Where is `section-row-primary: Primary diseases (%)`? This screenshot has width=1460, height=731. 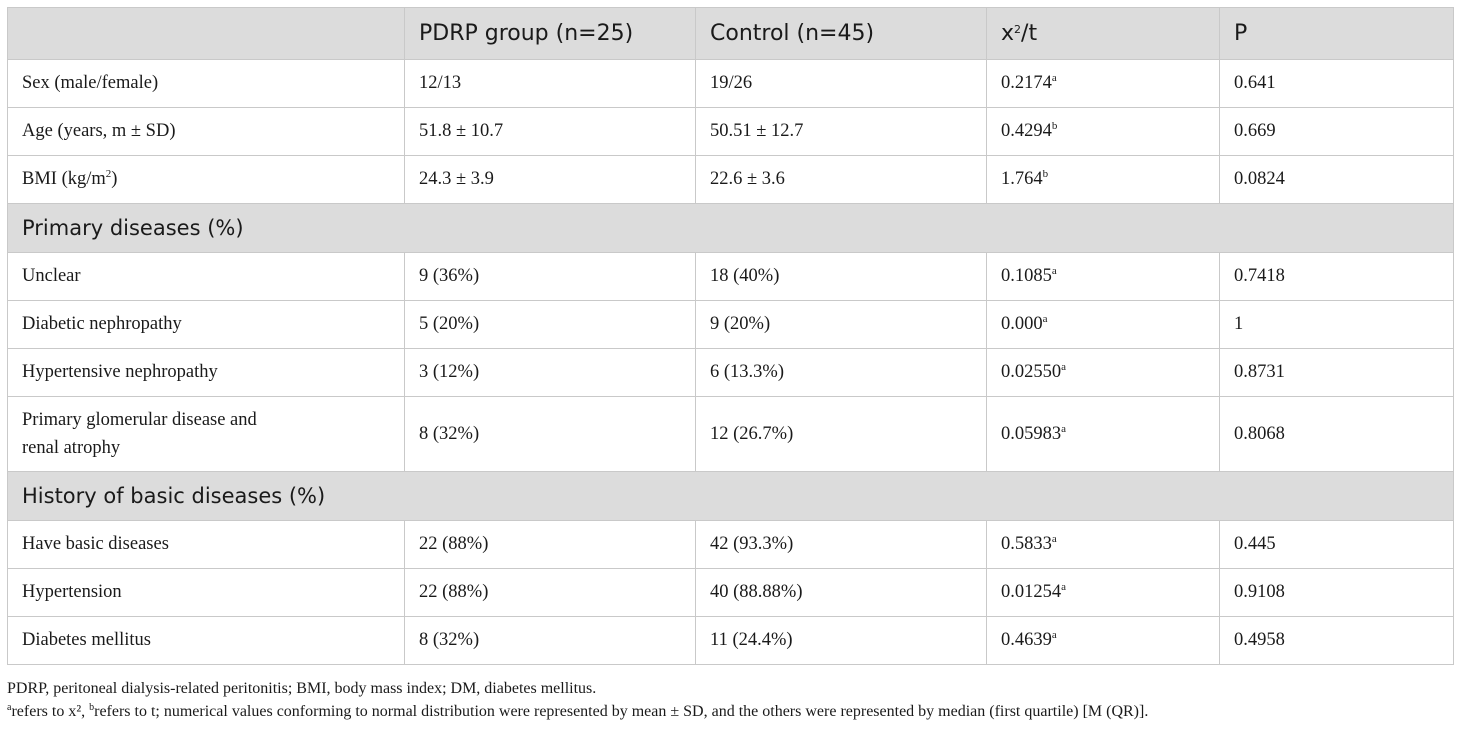 section-row-primary: Primary diseases (%) is located at coordinates (730, 228).